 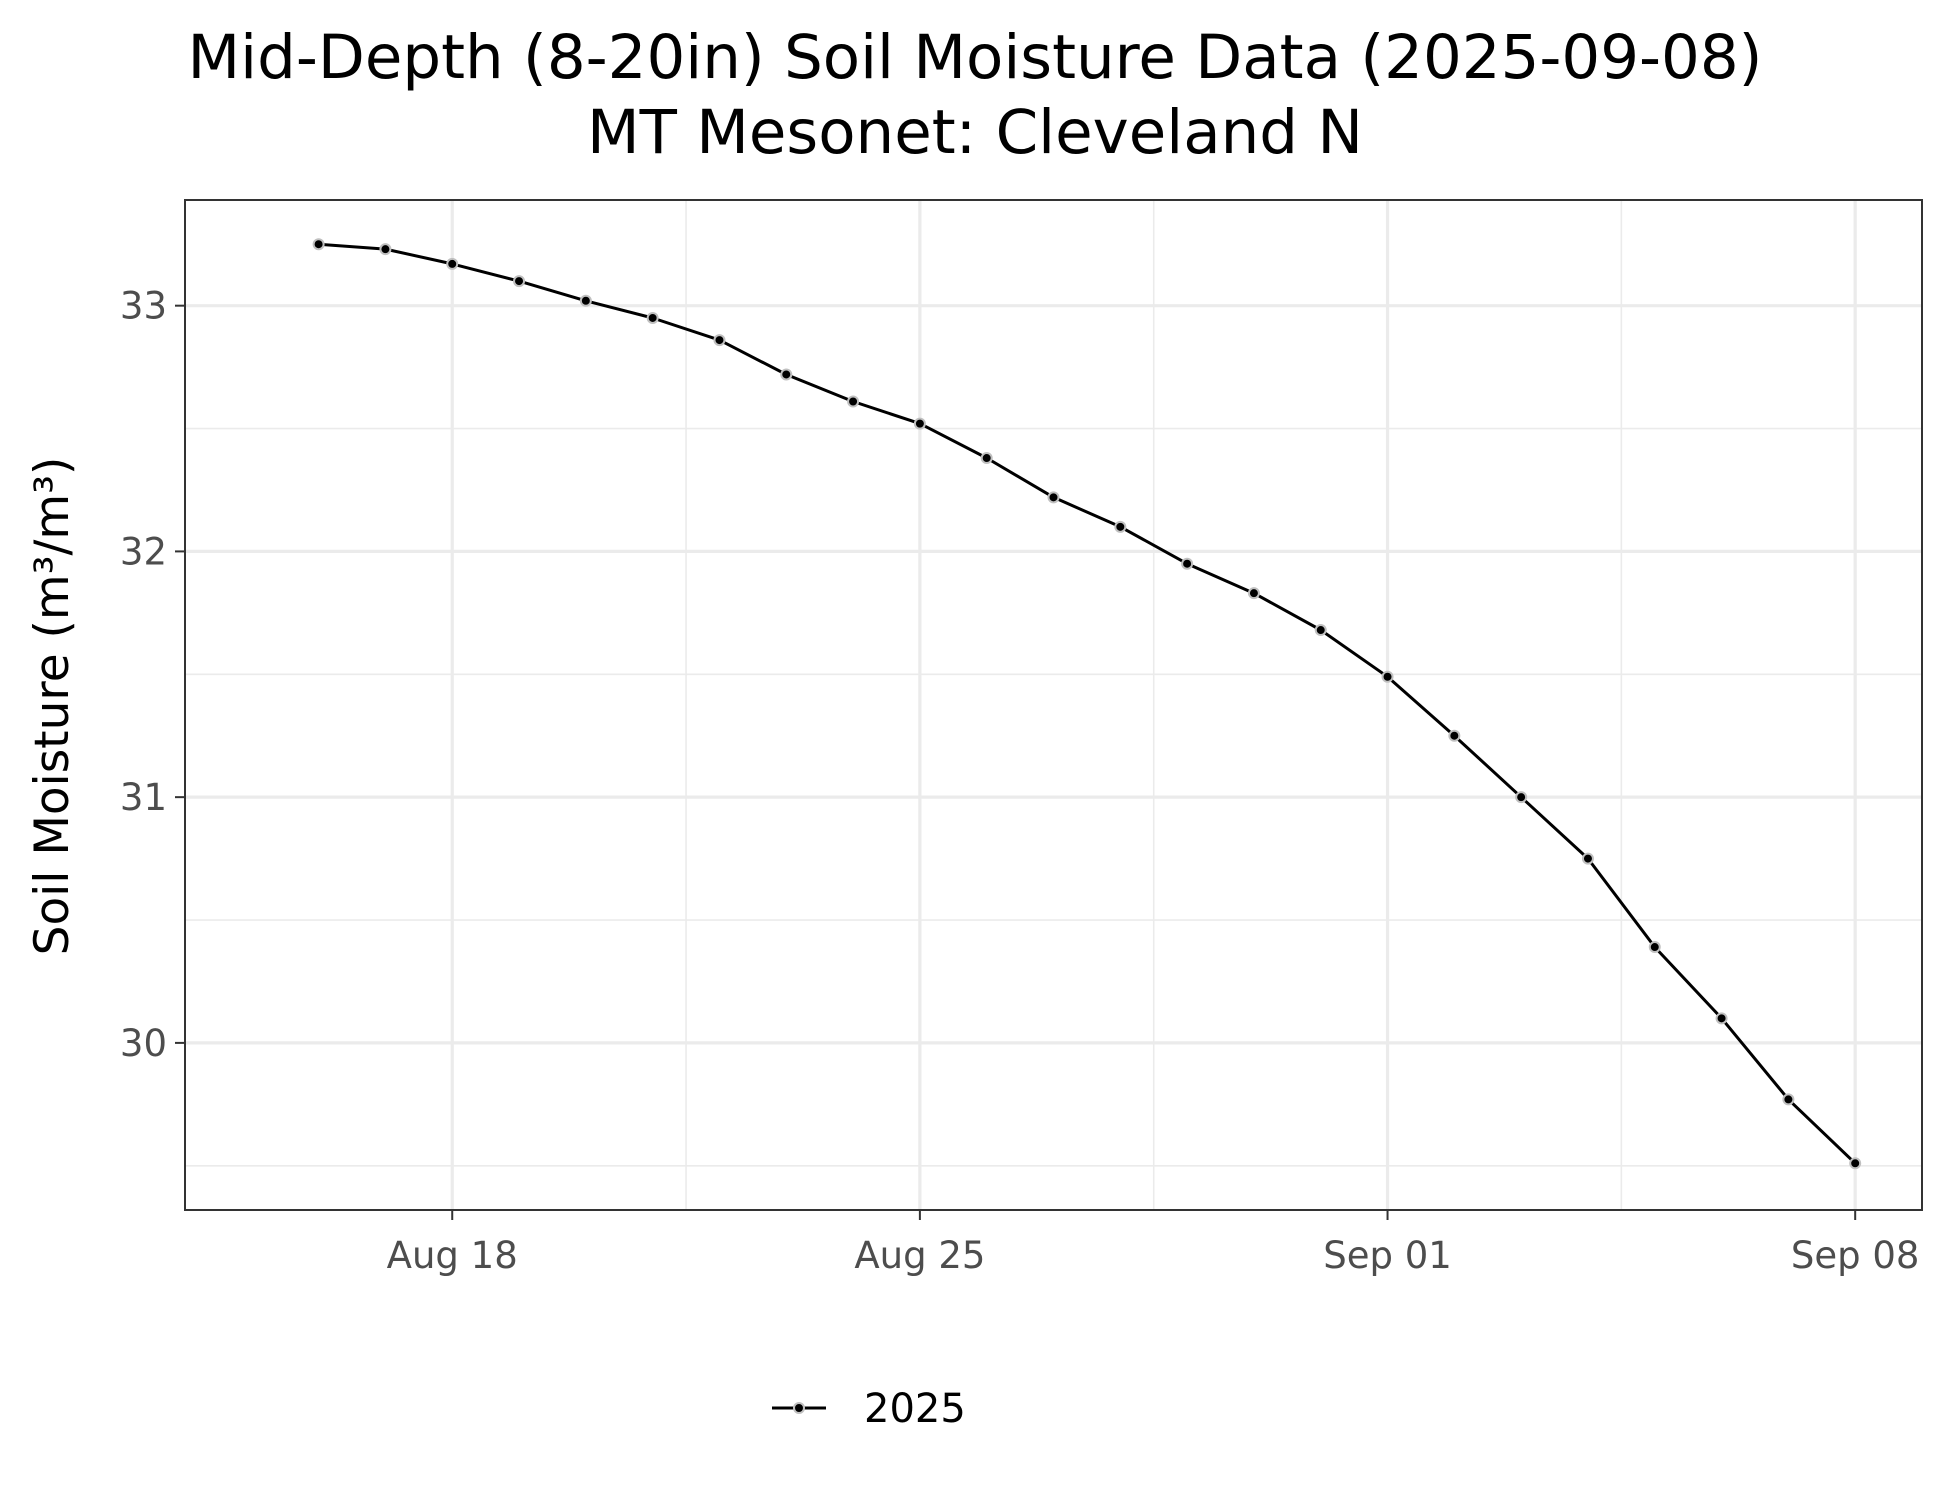 I want to click on y-tick-label: 32, so click(x=143, y=551).